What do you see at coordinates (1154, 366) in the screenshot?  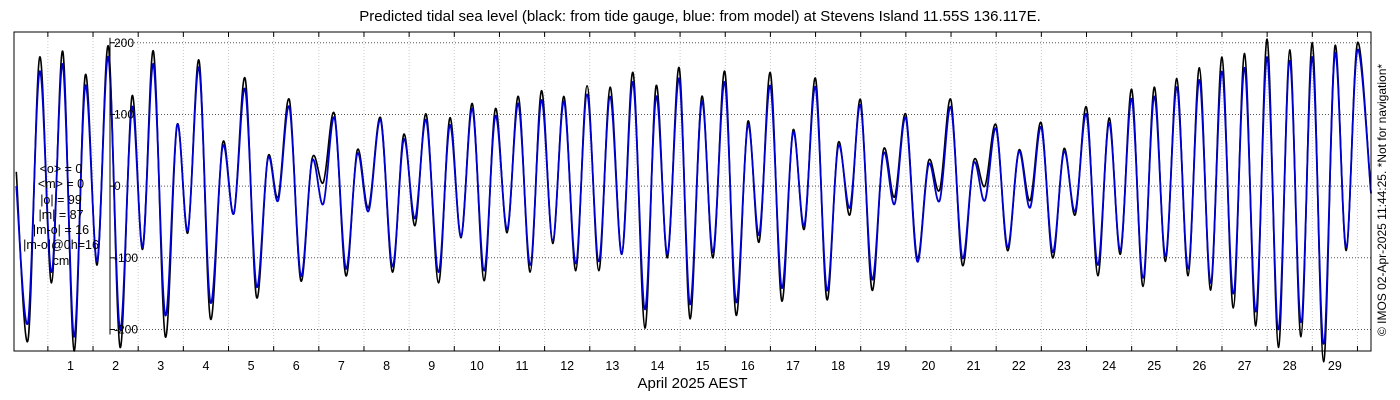 I see `x-tick-label: 25` at bounding box center [1154, 366].